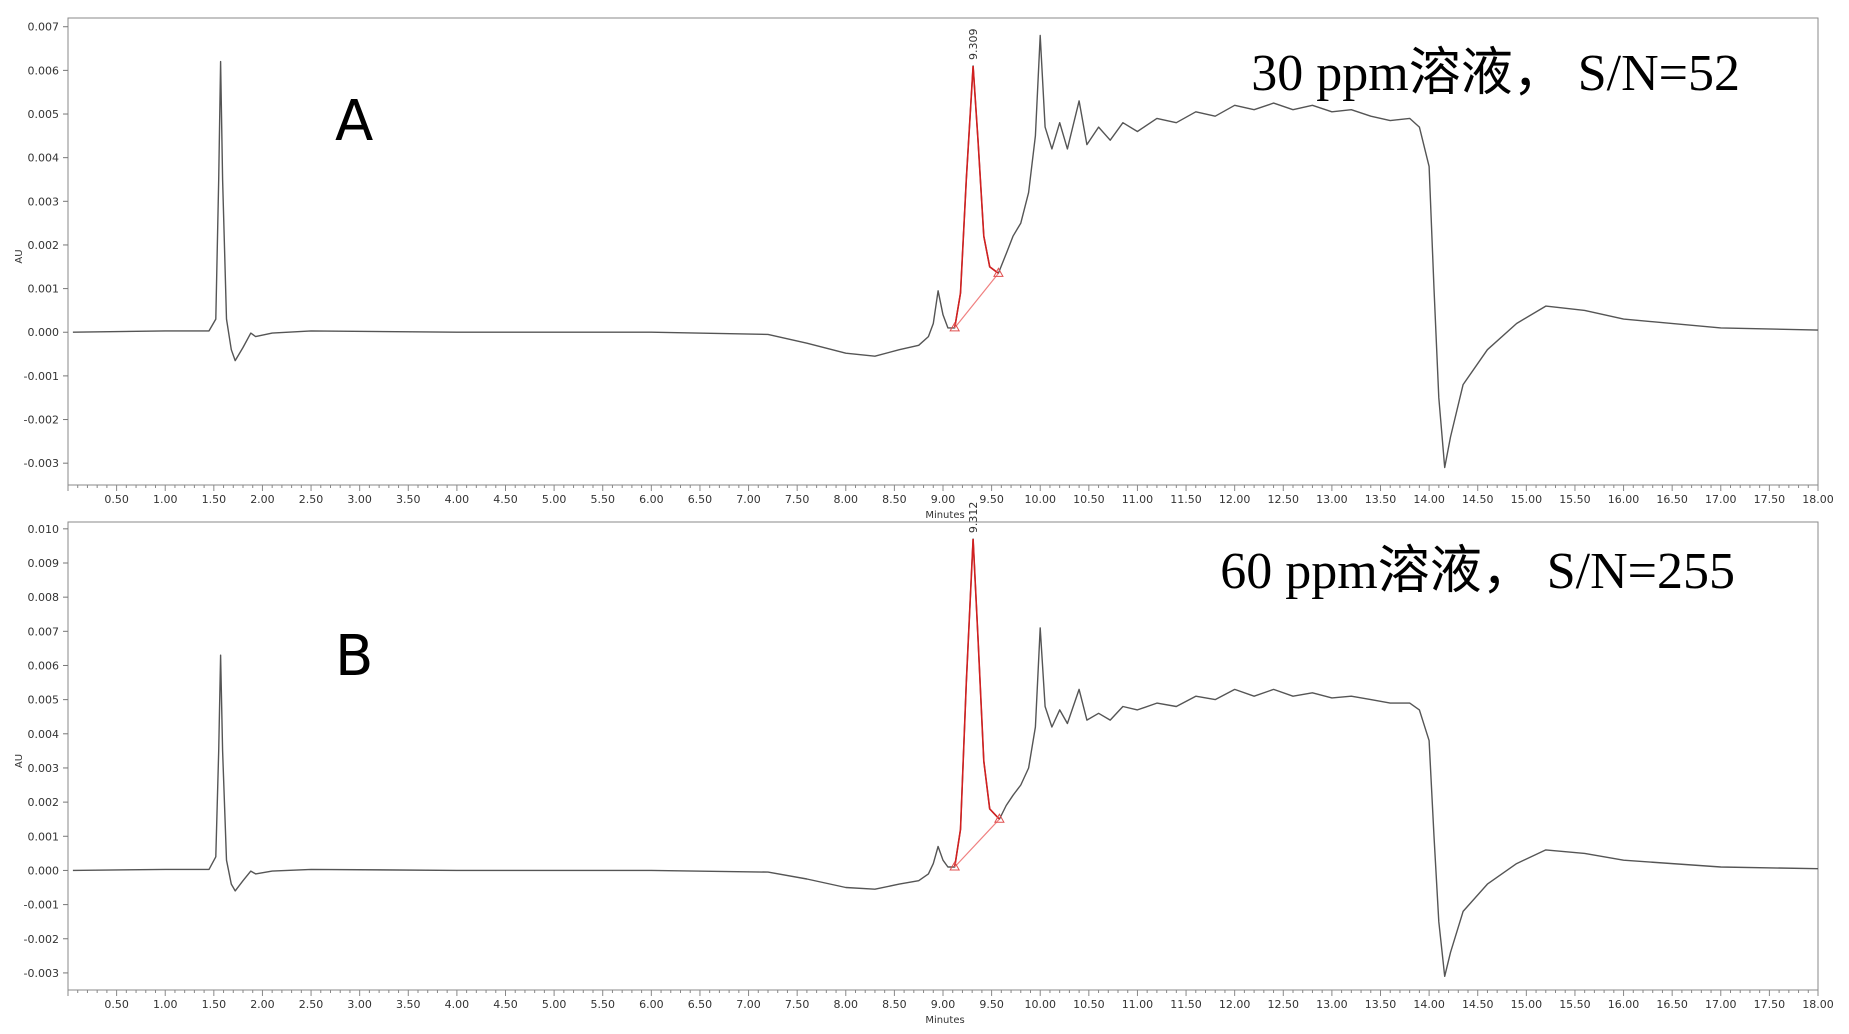 The height and width of the screenshot is (1034, 1849). Describe the element at coordinates (44, 114) in the screenshot. I see `y-tick-label: 0.005` at that location.